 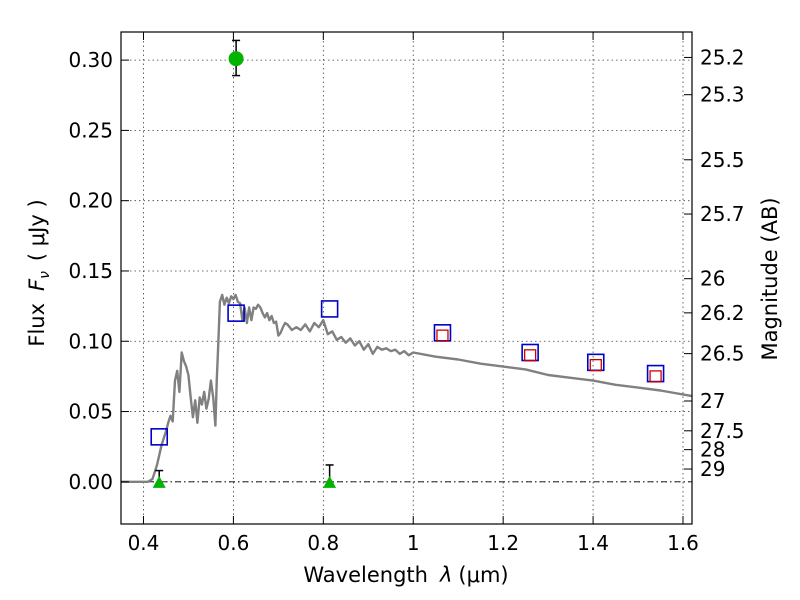 I want to click on y-tick-label: 0.00, so click(x=90, y=482).